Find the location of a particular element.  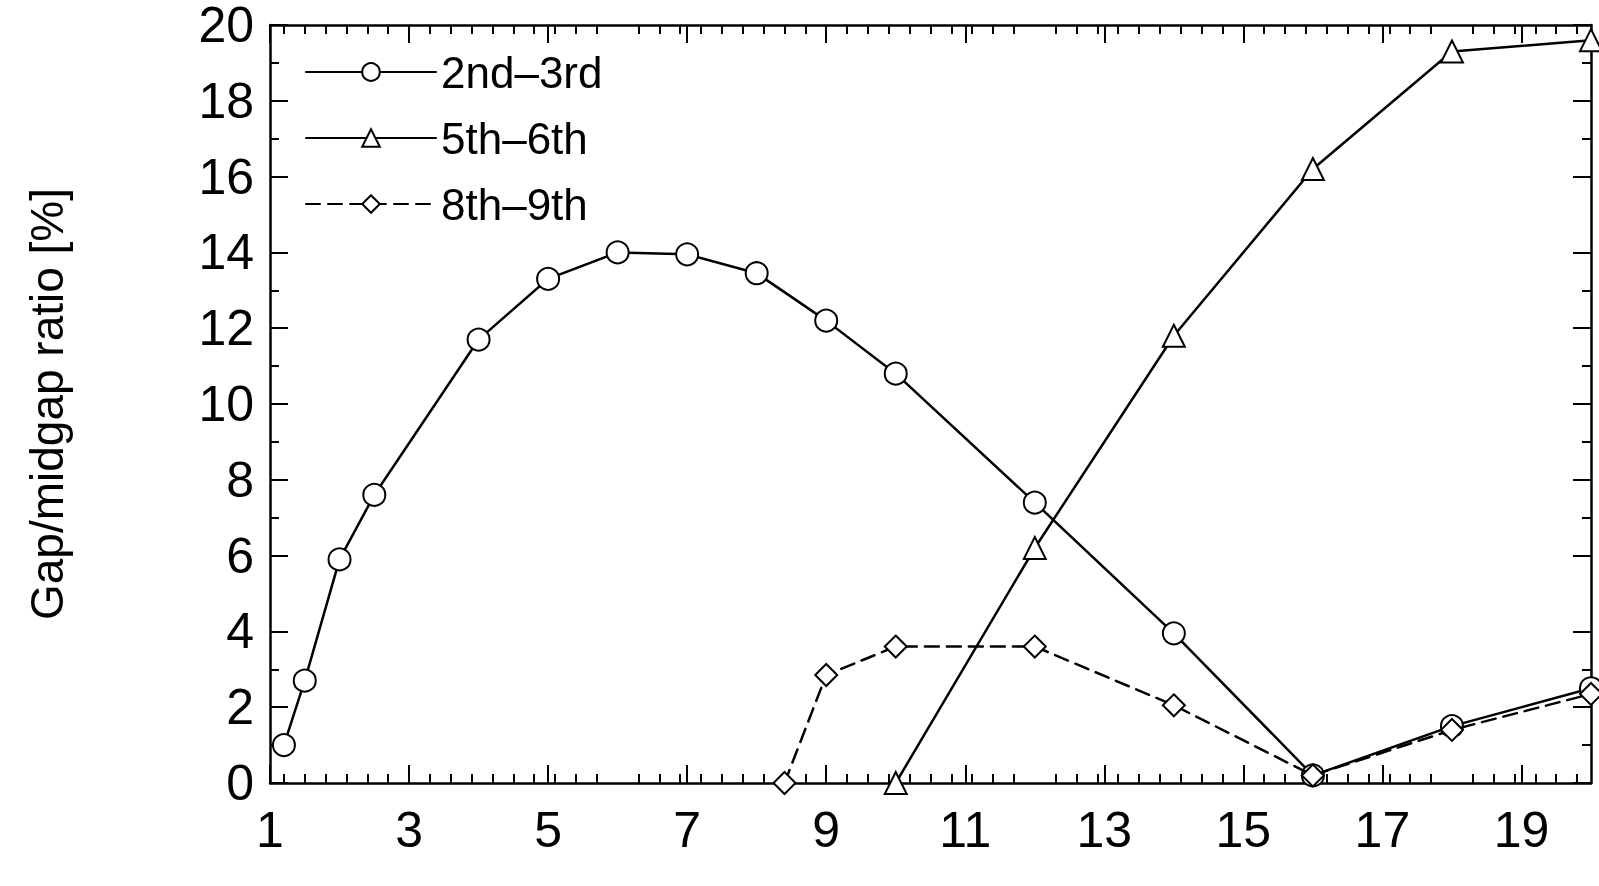

y-tick-label: 12 is located at coordinates (226, 328).